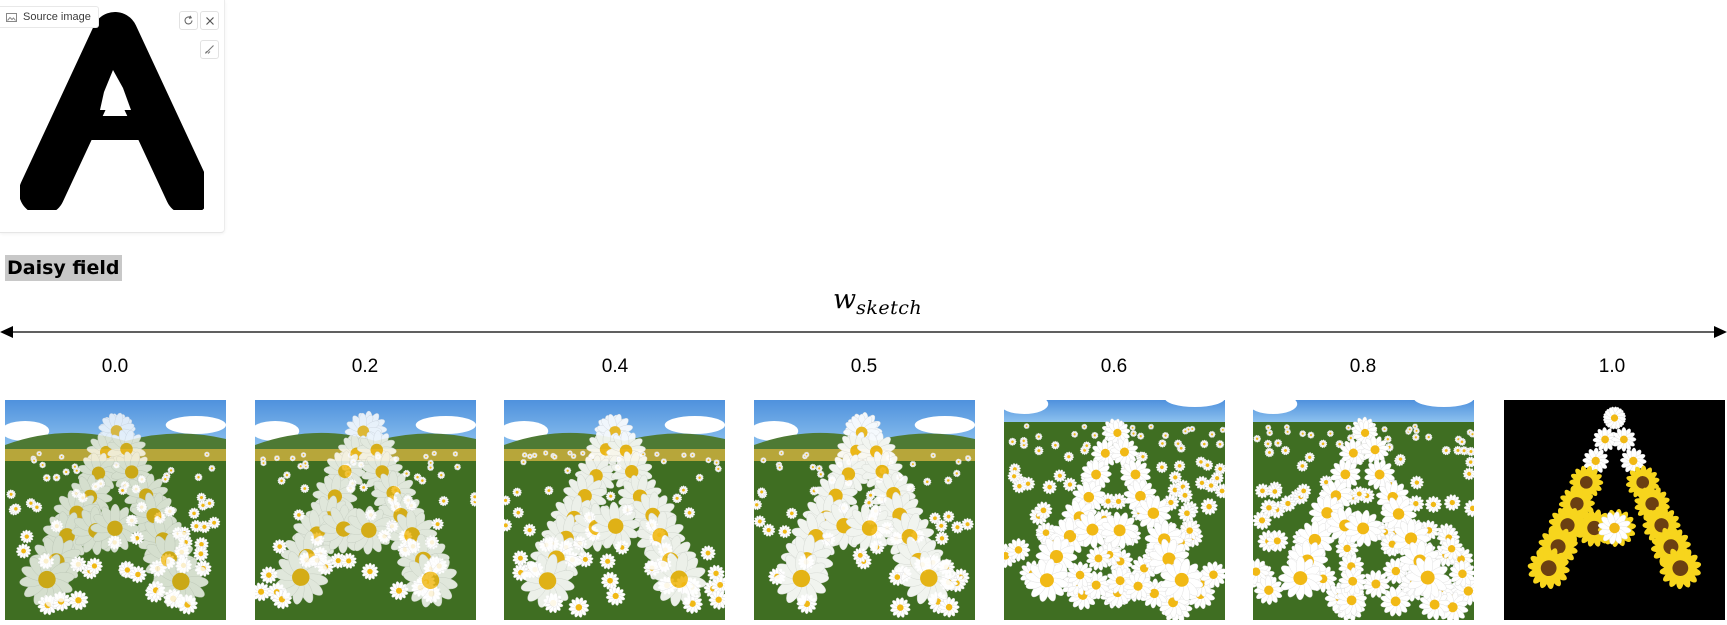 This screenshot has height=625, width=1727. Describe the element at coordinates (1612, 366) in the screenshot. I see `weight-label-1-0: 1.0` at that location.